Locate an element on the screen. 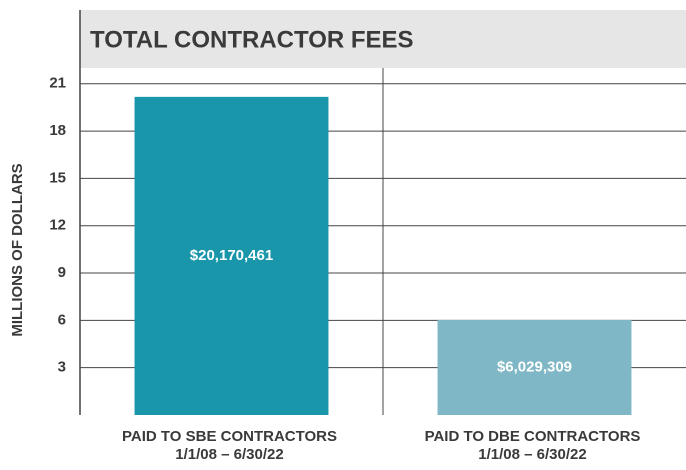  y-tick-label: 21 is located at coordinates (57, 83).